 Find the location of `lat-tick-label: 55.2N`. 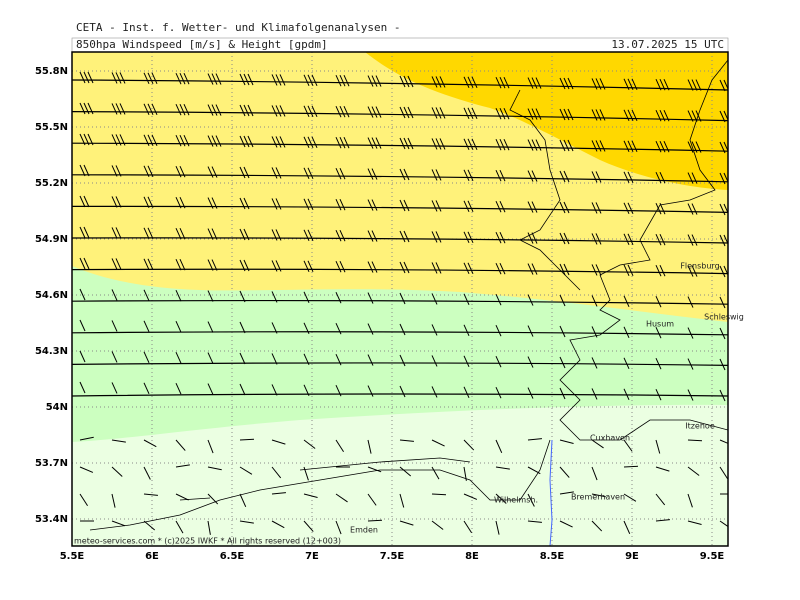

lat-tick-label: 55.2N is located at coordinates (51, 183).